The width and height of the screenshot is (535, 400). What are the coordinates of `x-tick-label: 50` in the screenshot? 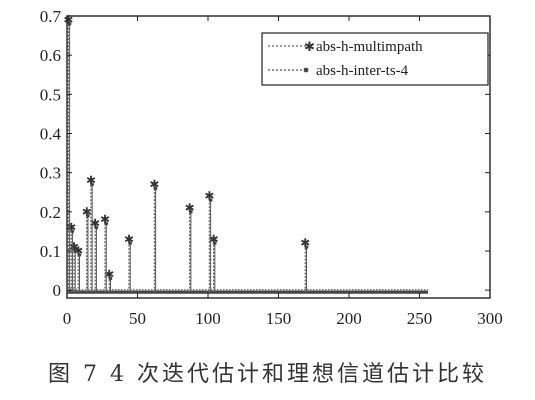 It's located at (137, 318).